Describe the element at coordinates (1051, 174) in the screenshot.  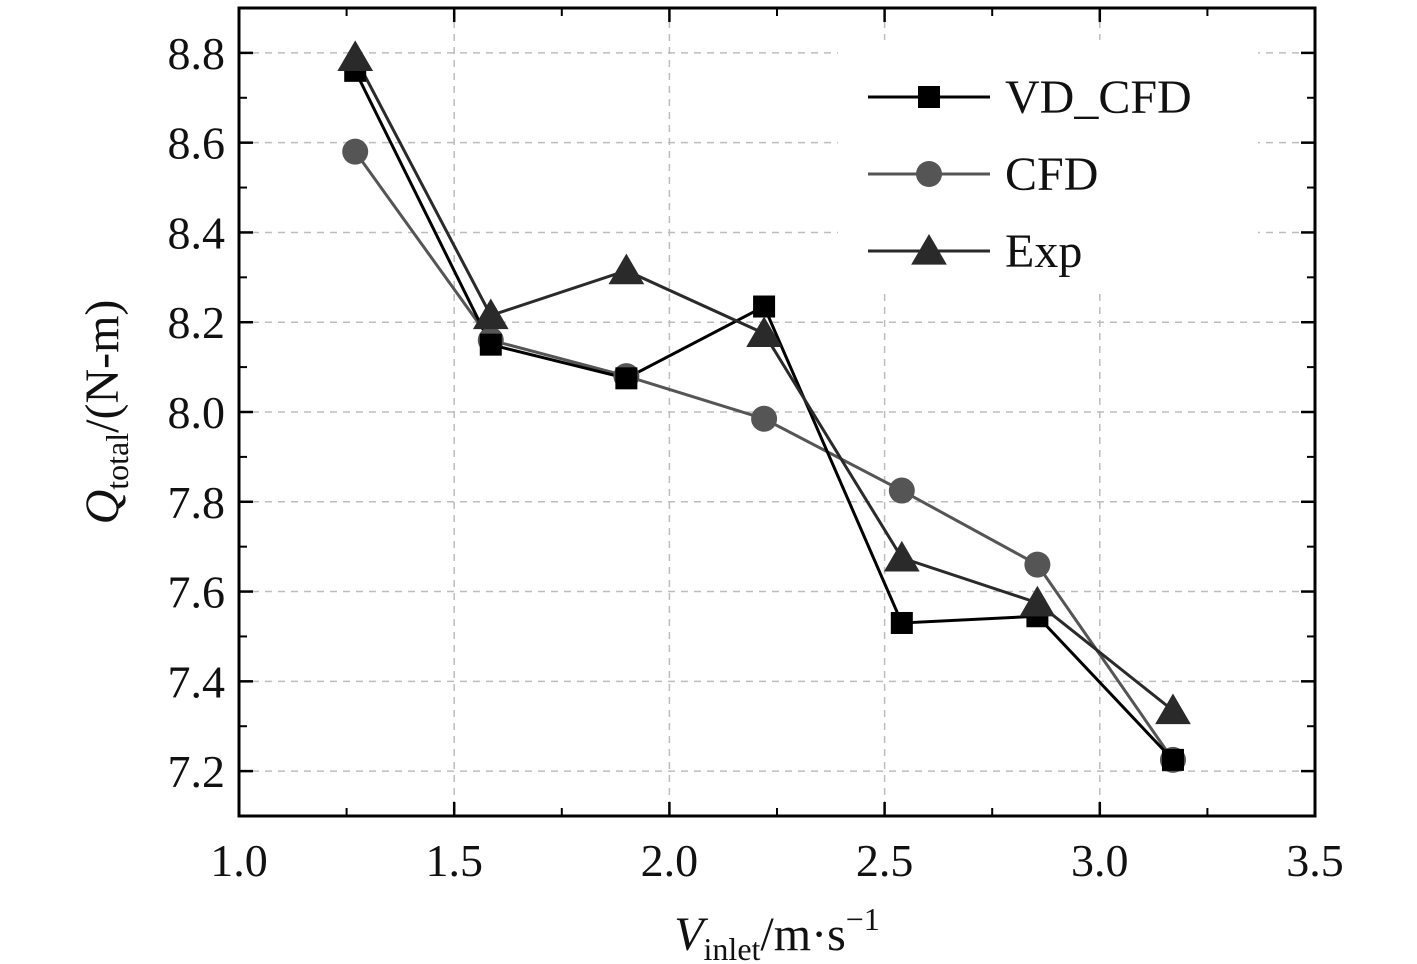
I see `legend-label-cfd: CFD` at that location.